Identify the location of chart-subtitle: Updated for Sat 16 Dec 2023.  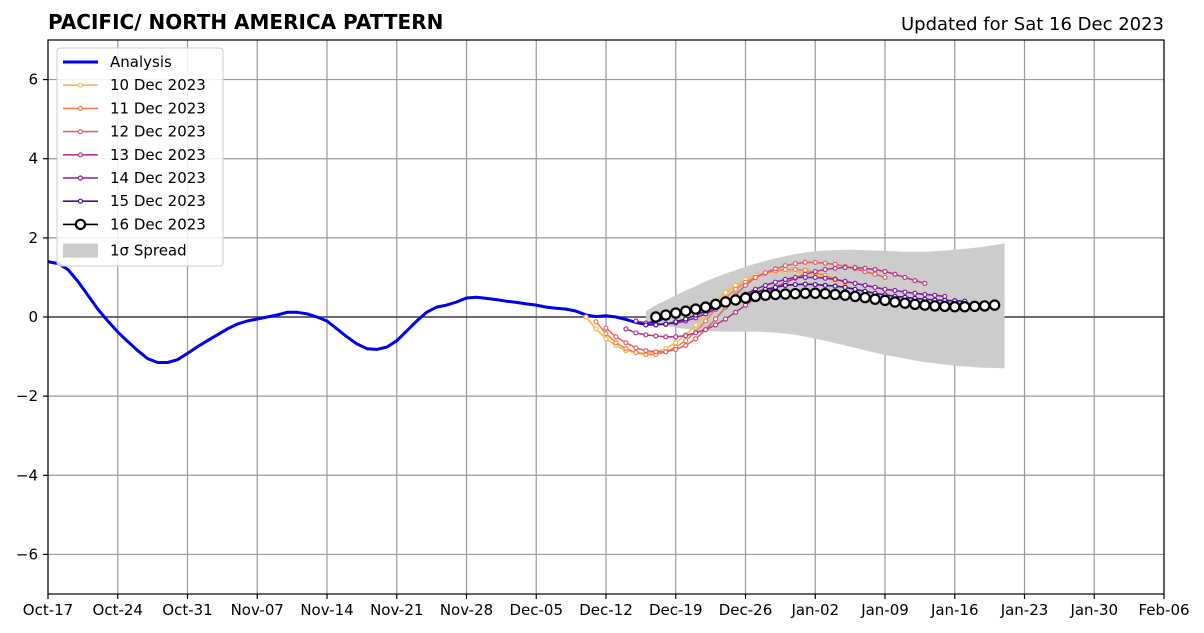
(1032, 24).